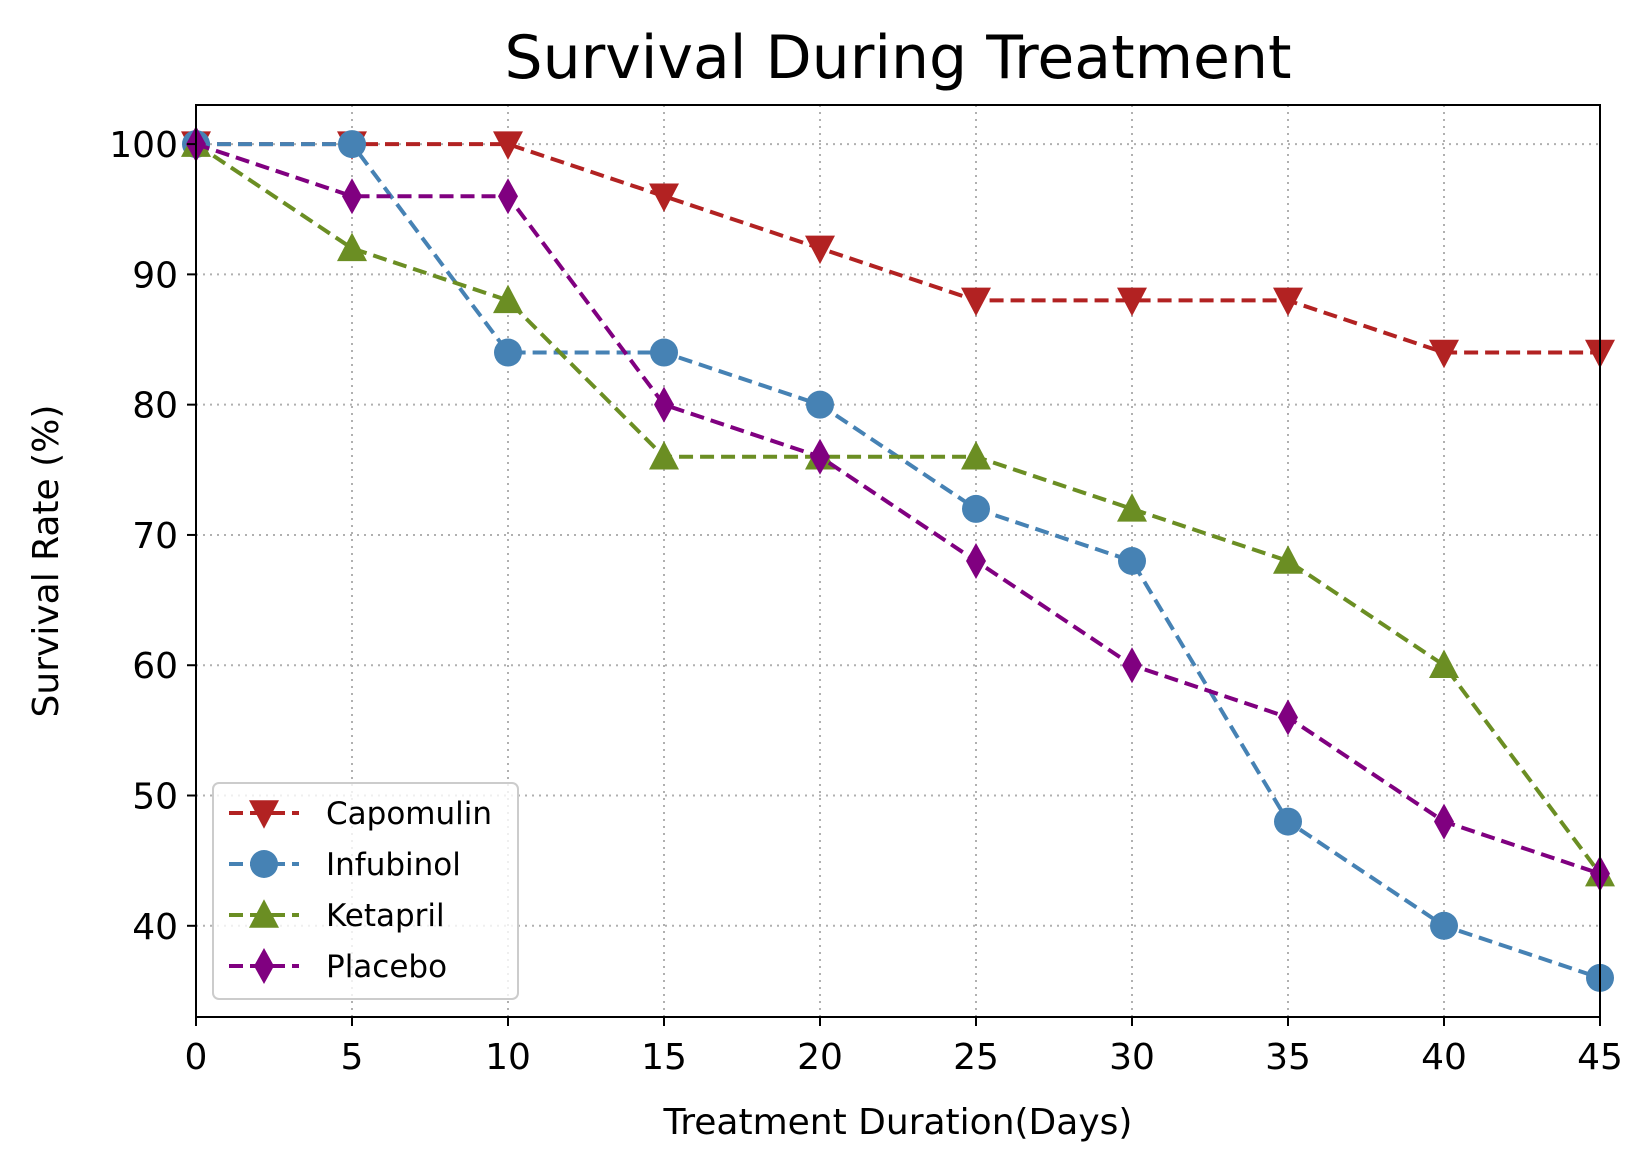 The width and height of the screenshot is (1646, 1170). What do you see at coordinates (898, 1122) in the screenshot?
I see `x-axis-label: Treatment Duration(Days)` at bounding box center [898, 1122].